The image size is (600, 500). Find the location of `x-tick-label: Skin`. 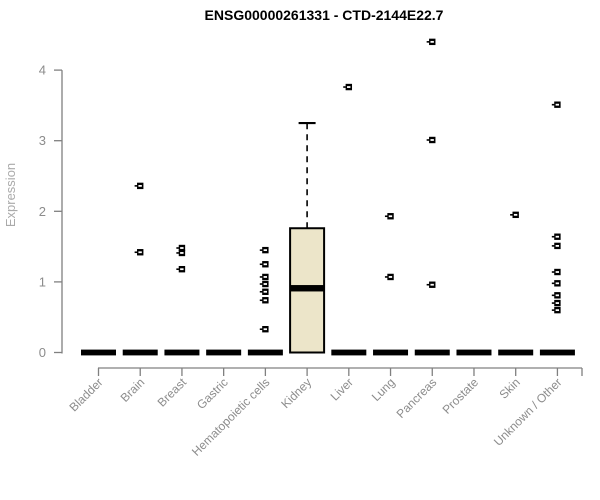

x-tick-label: Skin is located at coordinates (509, 388).